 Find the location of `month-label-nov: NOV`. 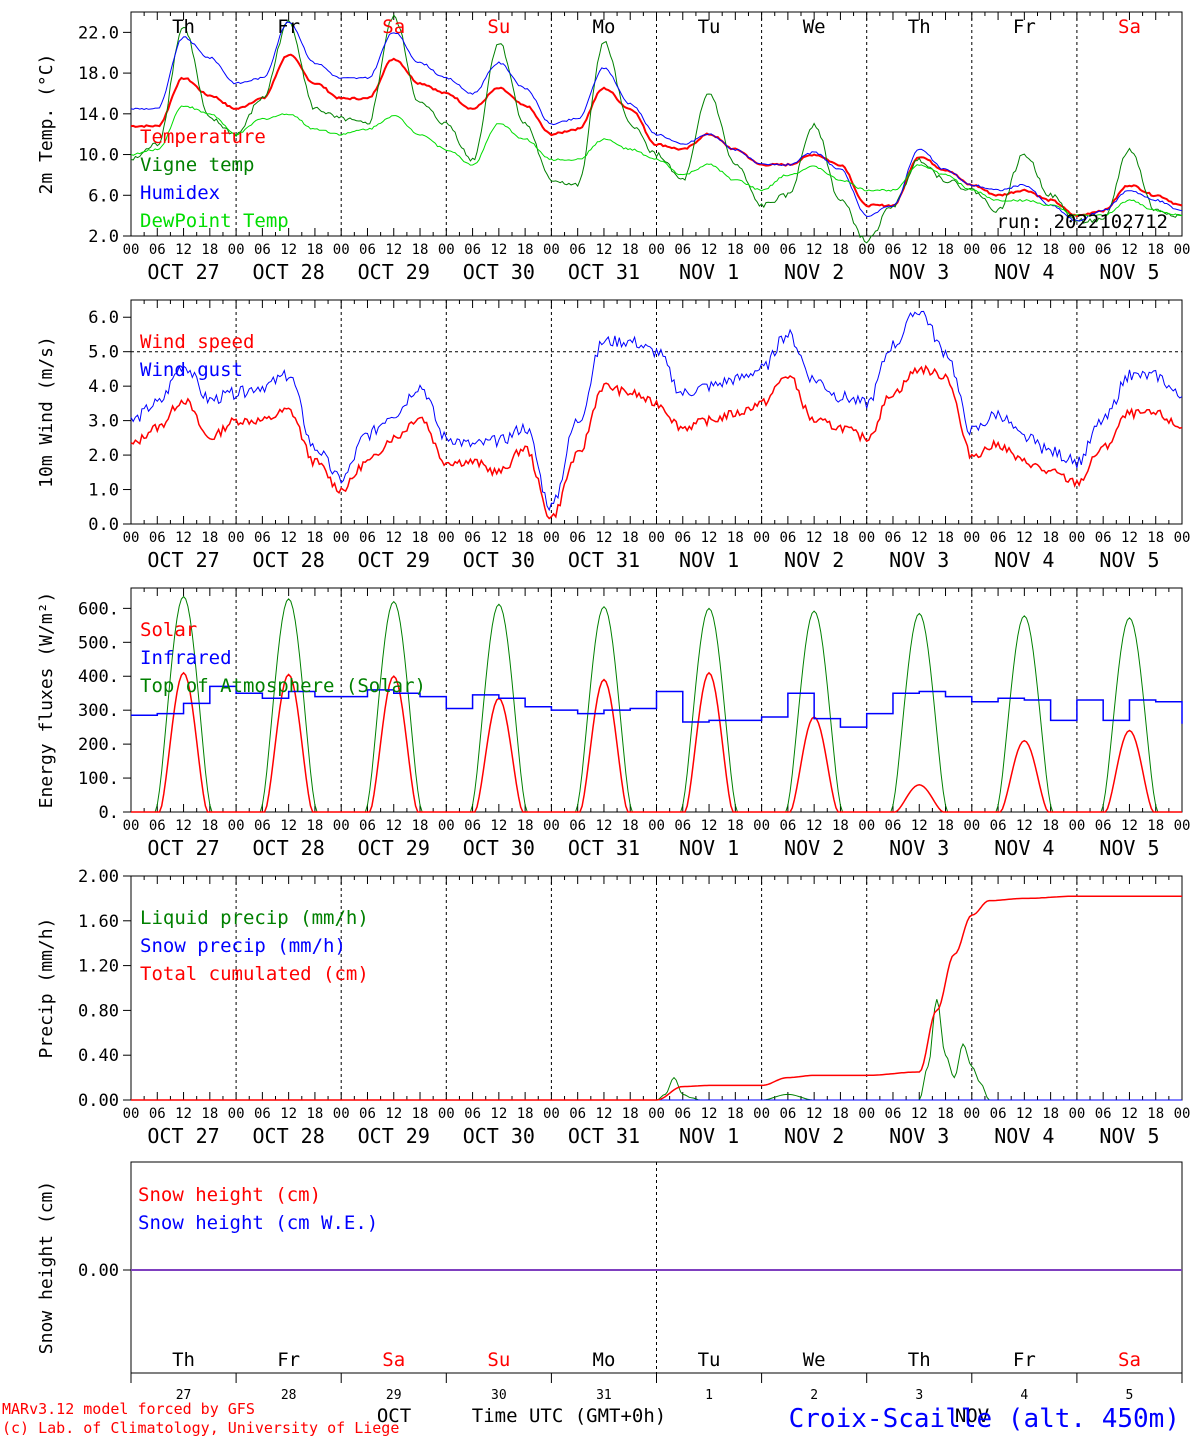

month-label-nov: NOV is located at coordinates (972, 1416).